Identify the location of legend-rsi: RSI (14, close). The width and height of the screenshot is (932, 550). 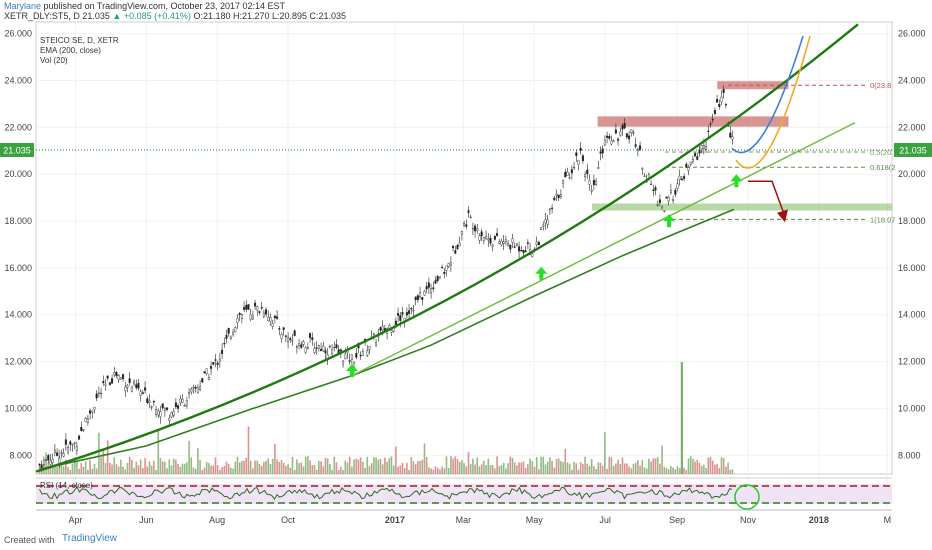
(66, 485).